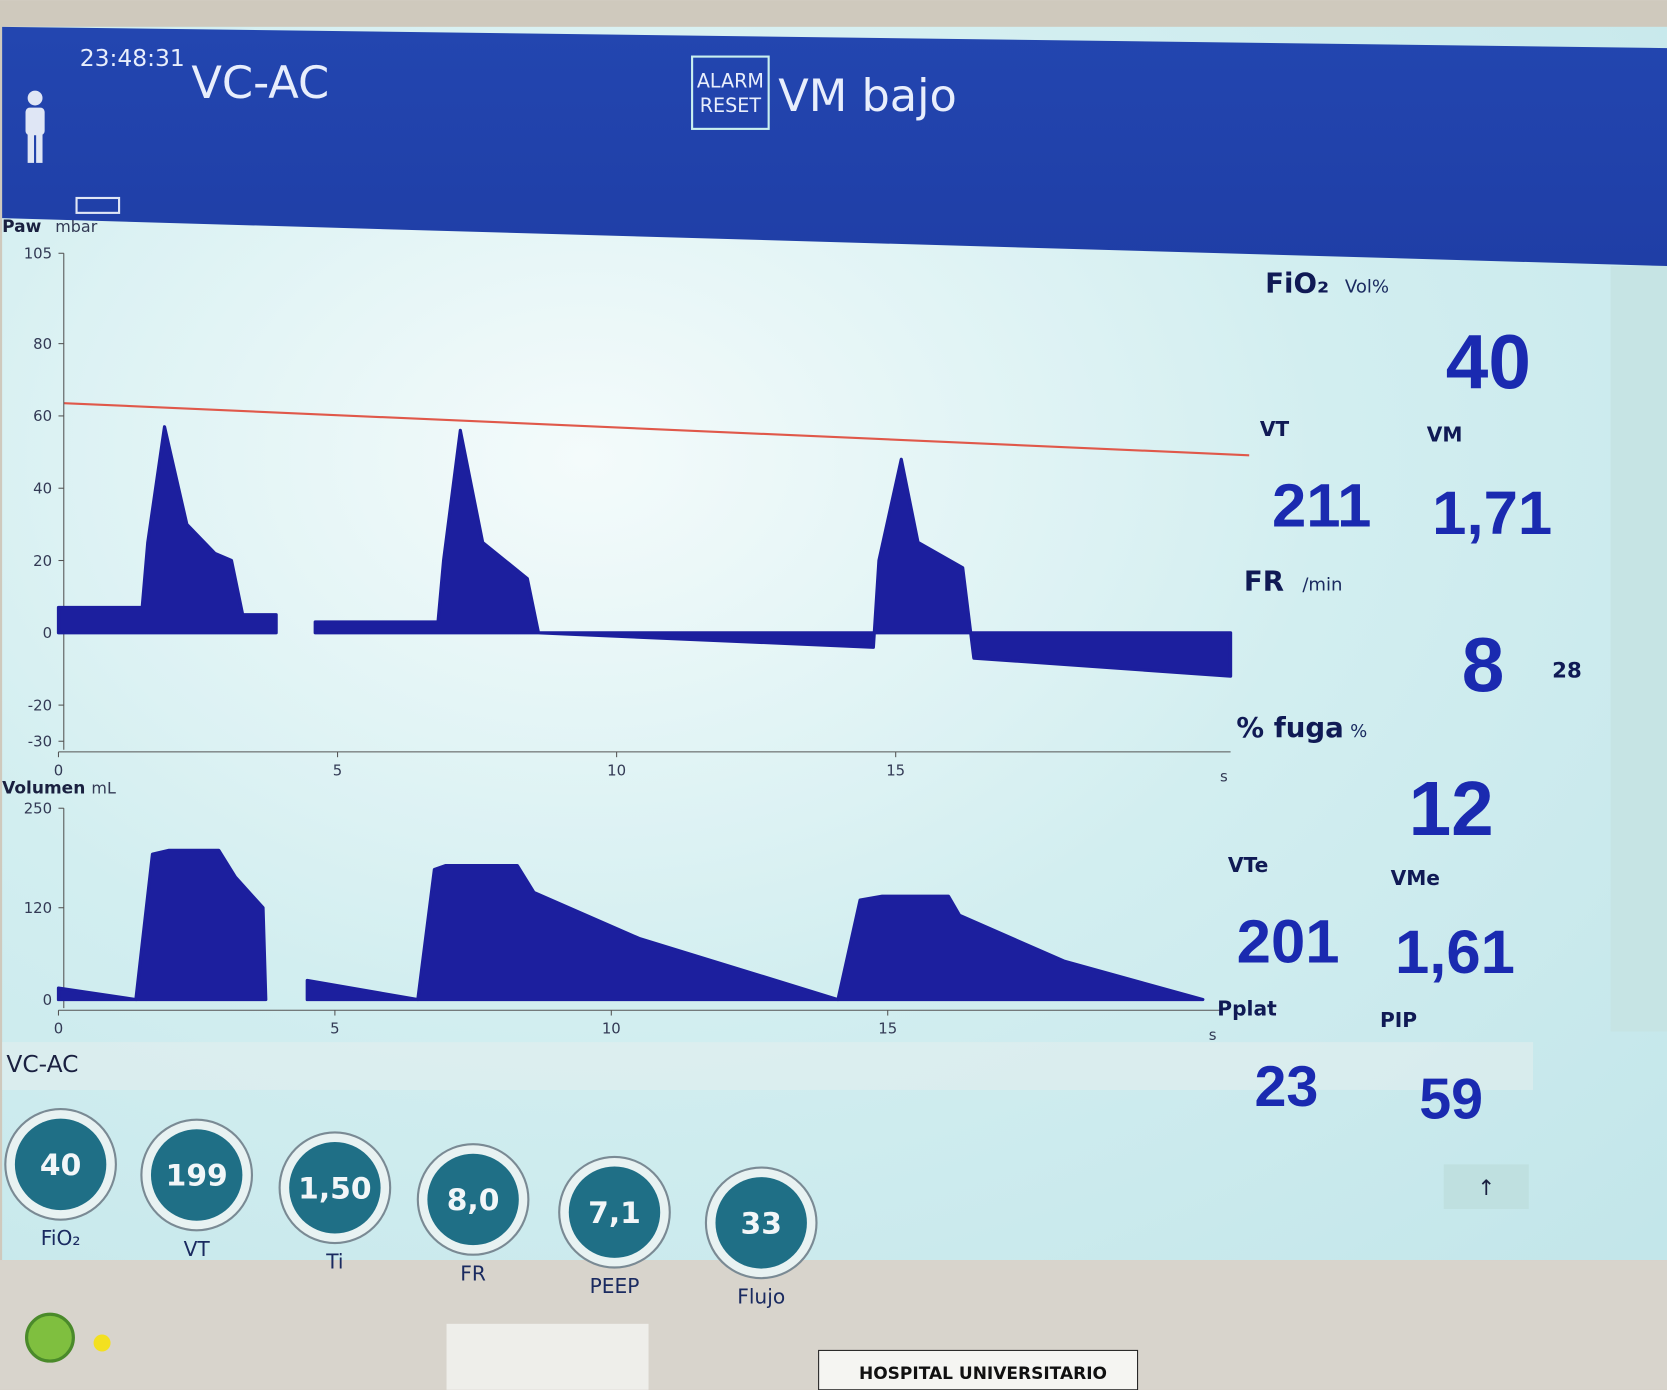 The image size is (1667, 1390). What do you see at coordinates (656, 429) in the screenshot?
I see `alarm-limit-line` at bounding box center [656, 429].